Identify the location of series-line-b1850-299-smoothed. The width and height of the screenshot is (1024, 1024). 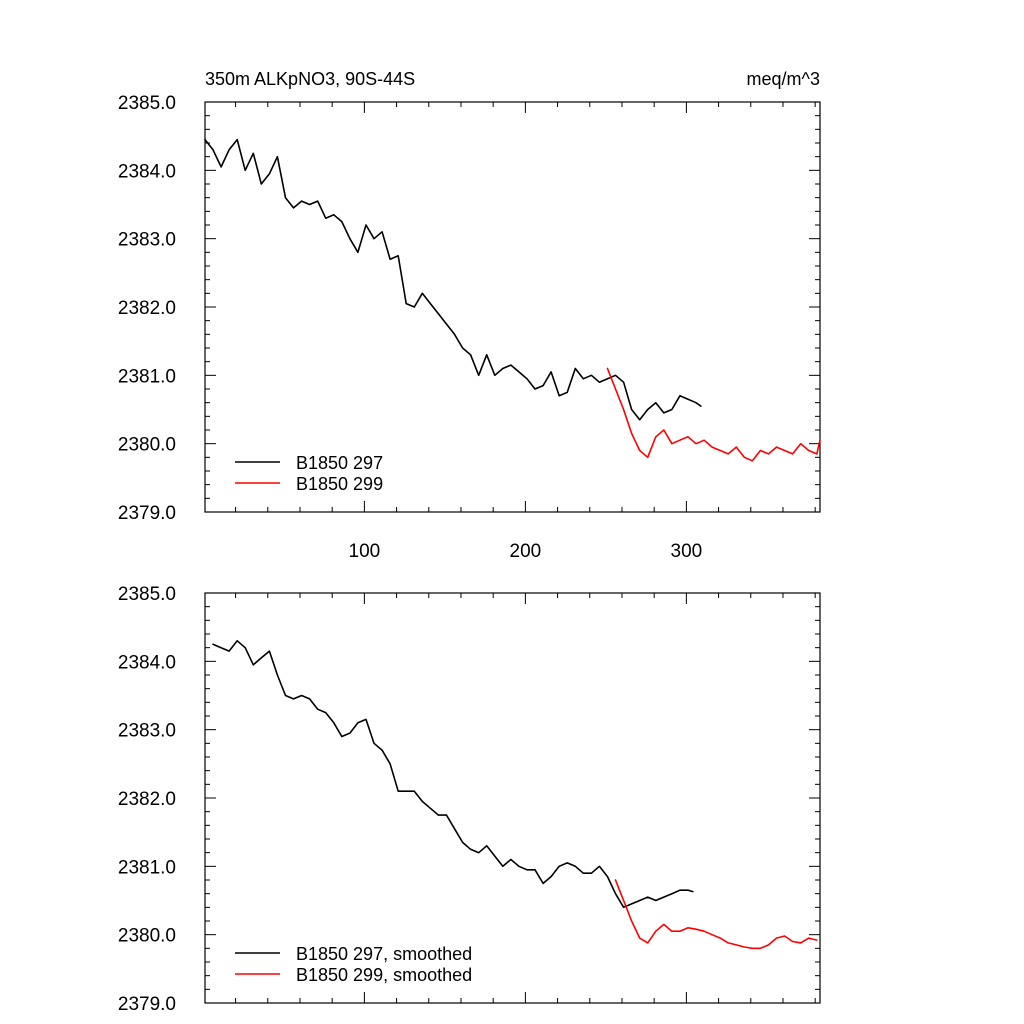
(716, 914).